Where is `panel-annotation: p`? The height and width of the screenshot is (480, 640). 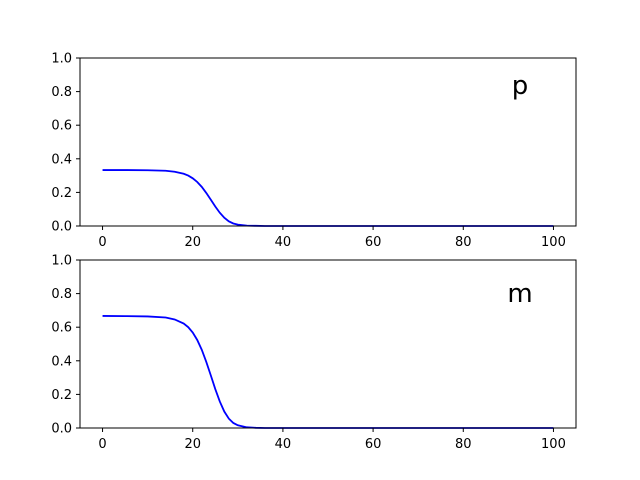
panel-annotation: p is located at coordinates (520, 86).